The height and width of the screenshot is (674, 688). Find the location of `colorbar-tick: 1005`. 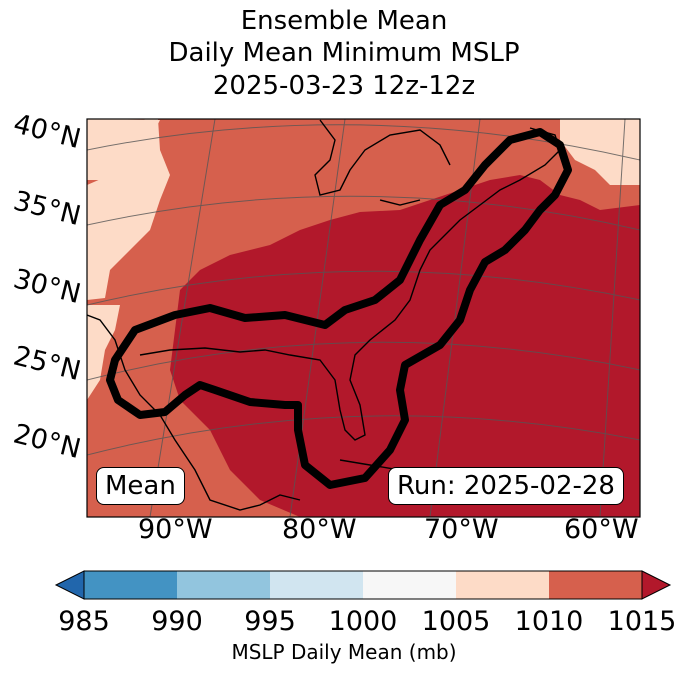

colorbar-tick: 1005 is located at coordinates (456, 621).